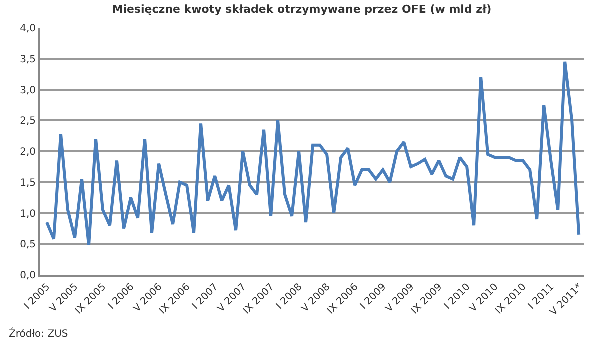  Describe the element at coordinates (28, 245) in the screenshot. I see `y-tick-label: 0,5` at that location.